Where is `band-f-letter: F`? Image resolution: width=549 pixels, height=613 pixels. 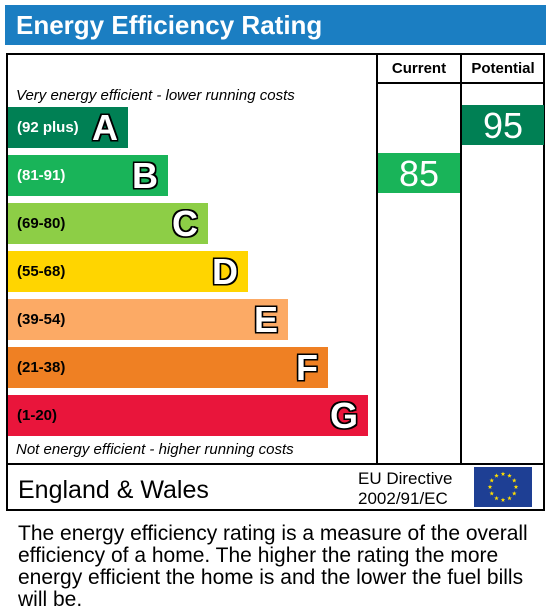 band-f-letter: F is located at coordinates (307, 367).